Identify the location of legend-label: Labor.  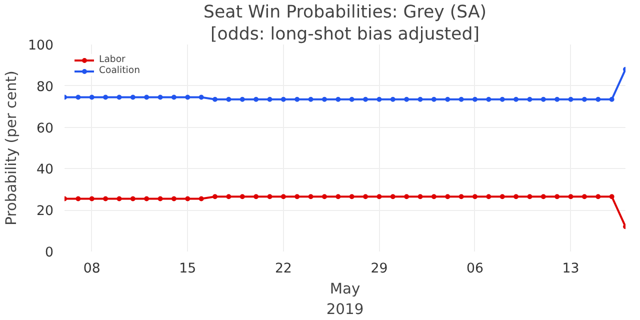
(112, 59).